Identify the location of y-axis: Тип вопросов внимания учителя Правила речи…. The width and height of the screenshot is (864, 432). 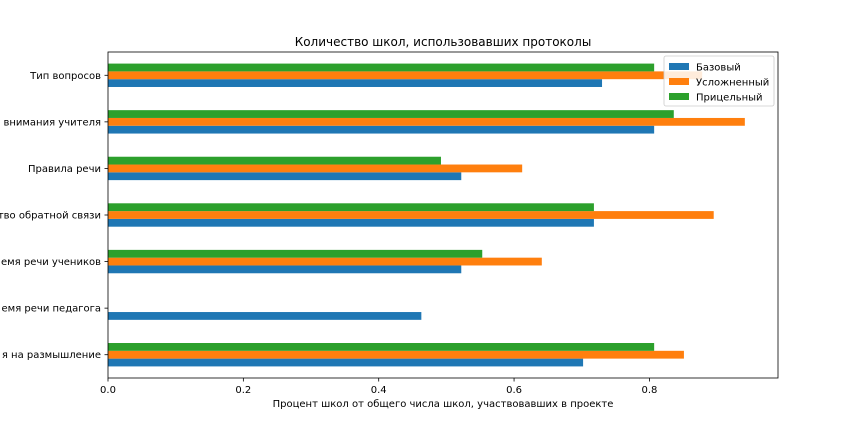
(54, 216).